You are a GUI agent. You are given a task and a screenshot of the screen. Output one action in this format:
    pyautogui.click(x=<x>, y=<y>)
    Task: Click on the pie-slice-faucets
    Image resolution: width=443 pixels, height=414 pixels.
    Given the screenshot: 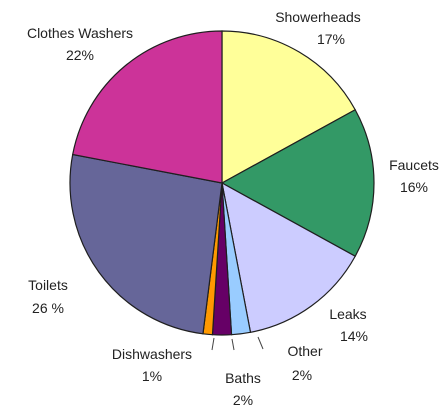 What is the action you would take?
    pyautogui.click(x=297, y=183)
    